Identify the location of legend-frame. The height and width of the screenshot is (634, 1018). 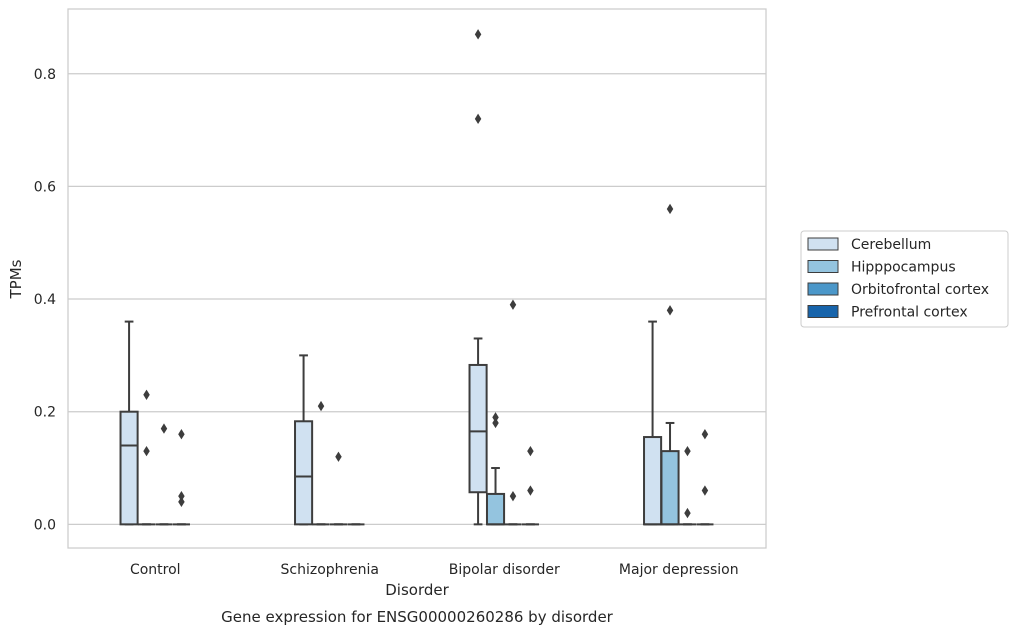
(904, 279).